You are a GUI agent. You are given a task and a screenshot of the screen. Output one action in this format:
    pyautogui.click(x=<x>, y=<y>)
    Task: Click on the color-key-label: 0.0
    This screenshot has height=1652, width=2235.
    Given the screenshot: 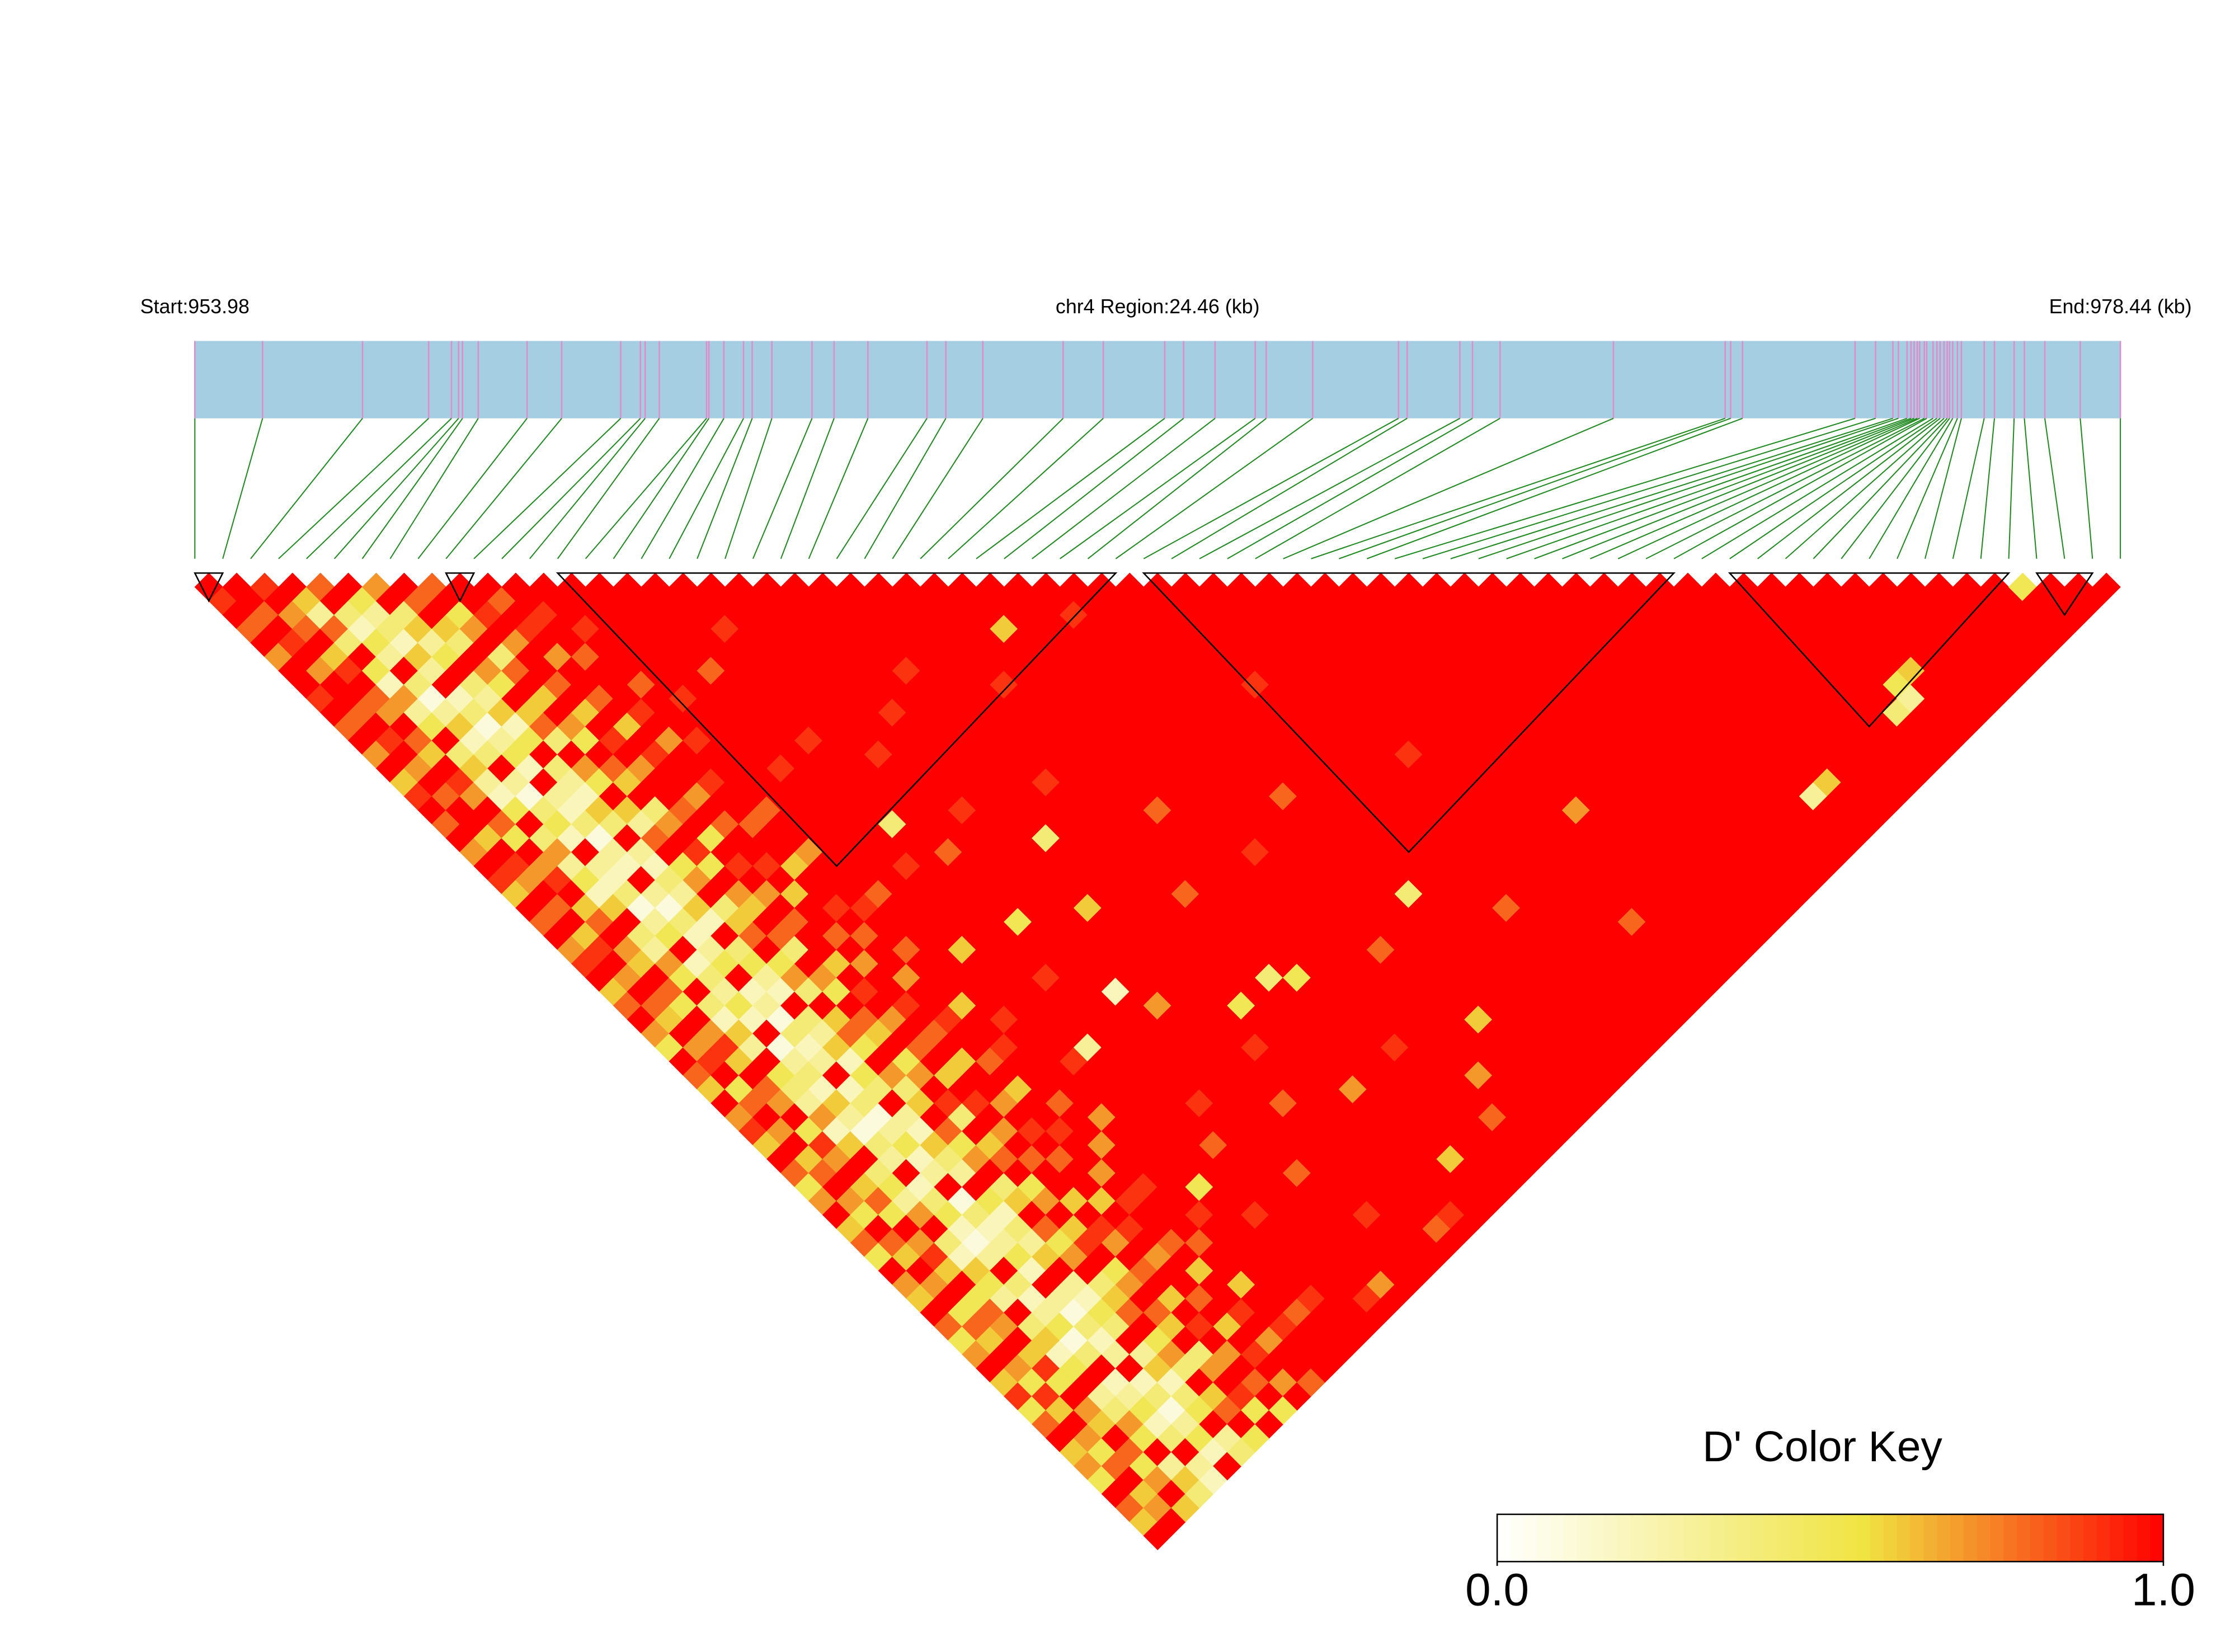 What is the action you would take?
    pyautogui.click(x=1497, y=1589)
    